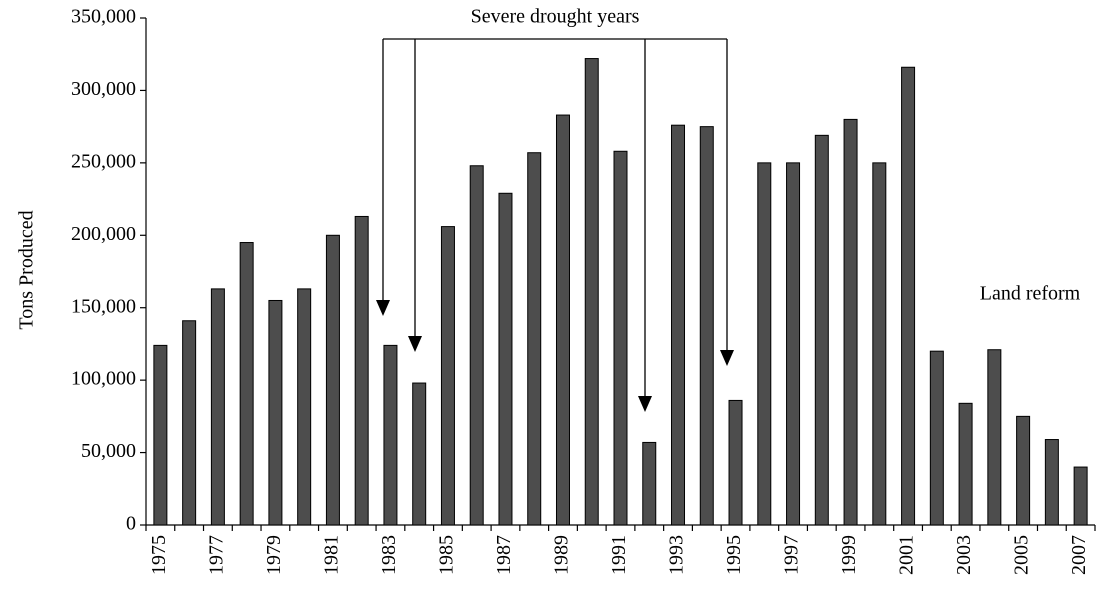 The width and height of the screenshot is (1097, 599). Describe the element at coordinates (1030, 294) in the screenshot. I see `annotation: Land reform` at that location.